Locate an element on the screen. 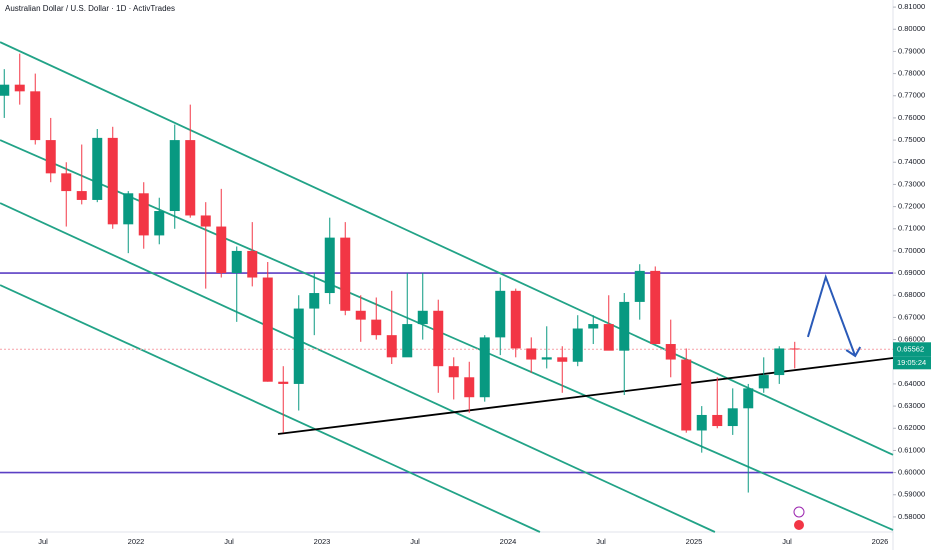 This screenshot has height=550, width=932. x-tick-label: 2024 is located at coordinates (508, 541).